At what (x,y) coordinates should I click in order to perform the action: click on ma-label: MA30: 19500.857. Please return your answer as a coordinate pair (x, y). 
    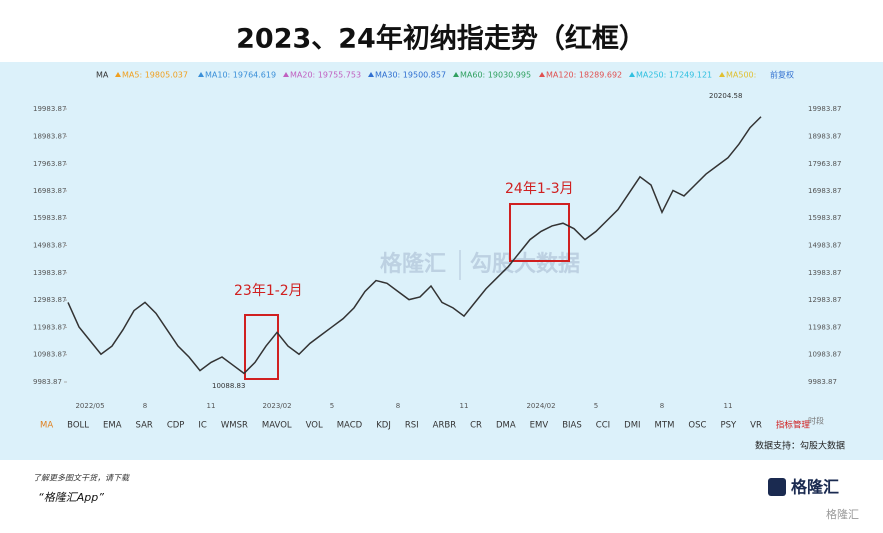
    Looking at the image, I should click on (410, 75).